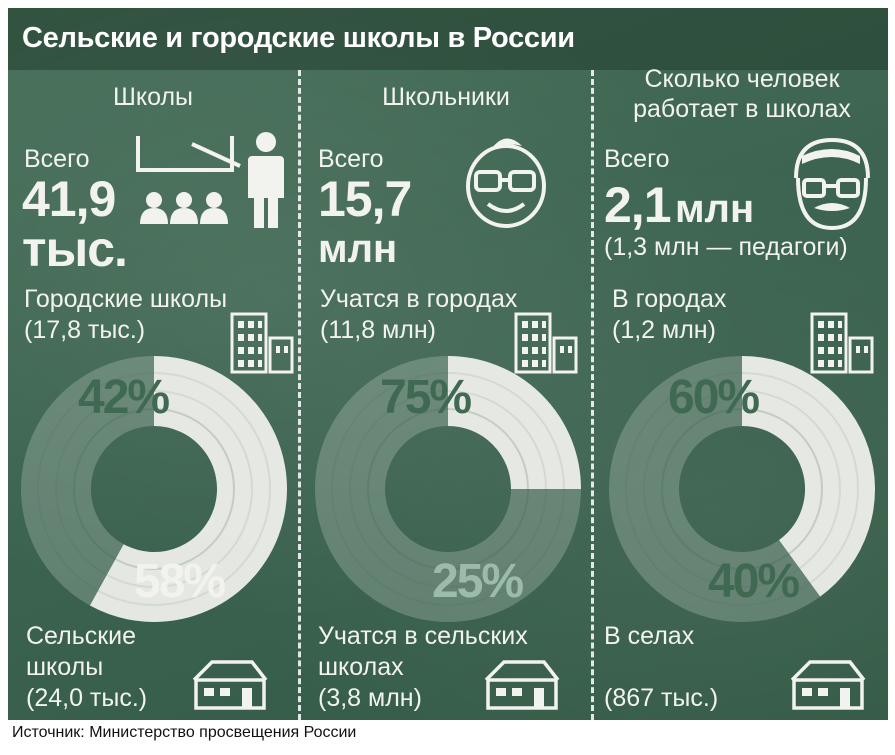  What do you see at coordinates (370, 698) in the screenshot?
I see `col2-rural-label-line: (3,8 млн)` at bounding box center [370, 698].